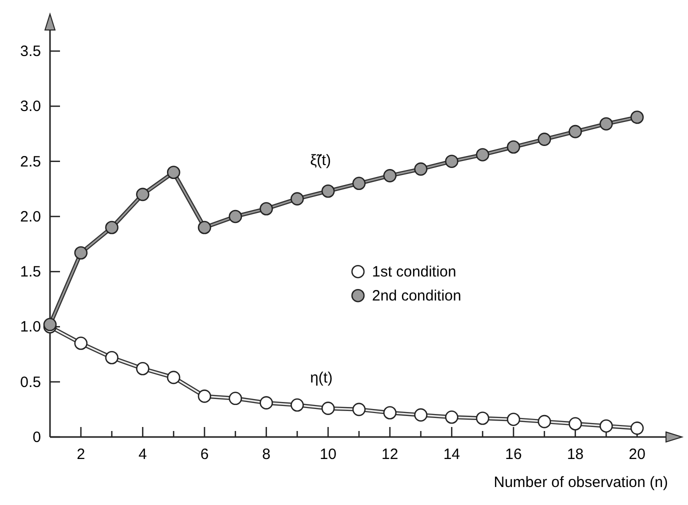 The image size is (688, 505). Describe the element at coordinates (30, 217) in the screenshot. I see `y-tick-label: 2.0` at that location.